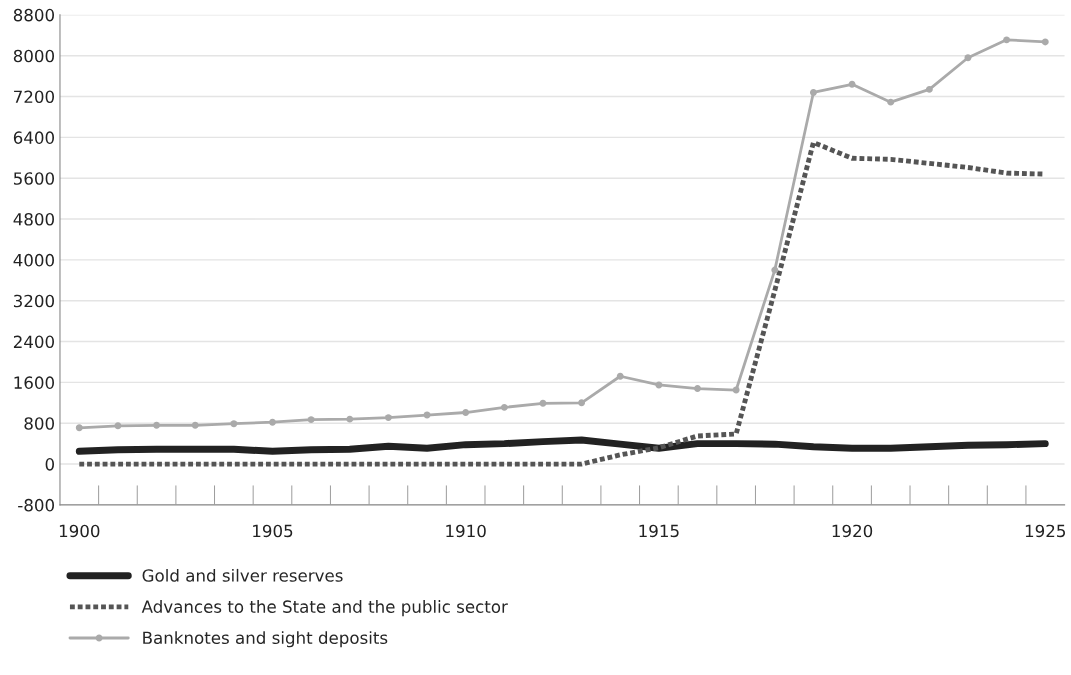  I want to click on y-tick-label: 8000, so click(34, 56).